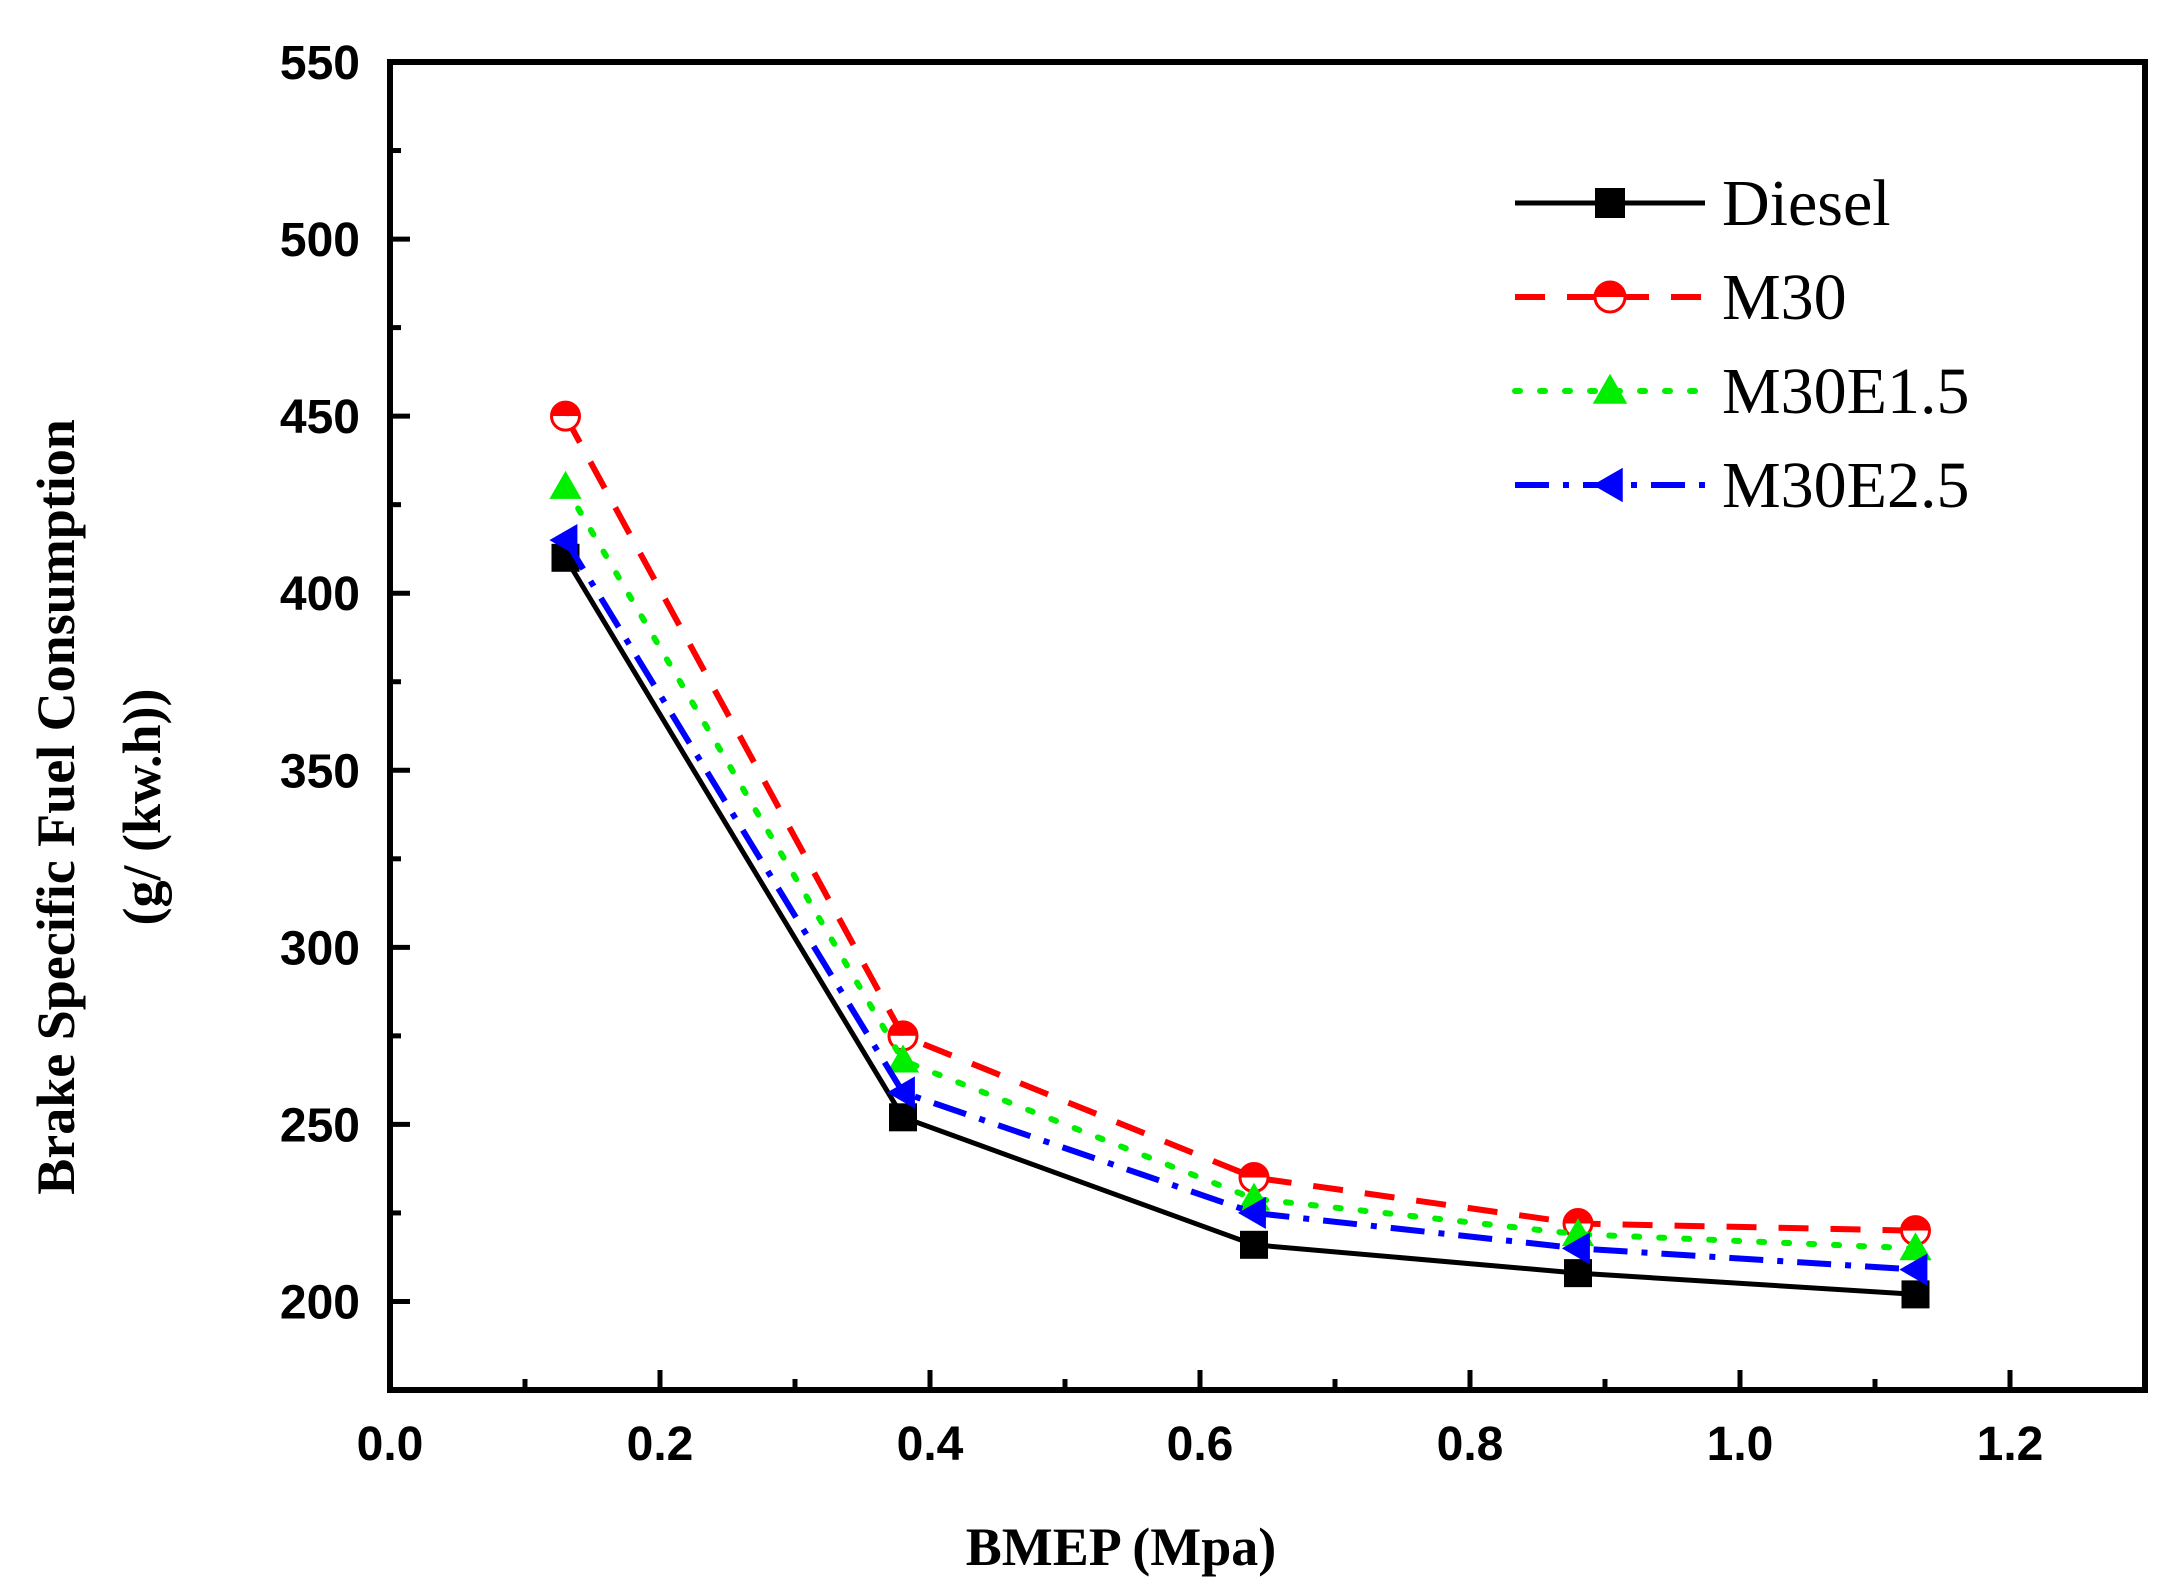 This screenshot has width=2179, height=1584. Describe the element at coordinates (320, 771) in the screenshot. I see `y-tick-label: 350` at that location.